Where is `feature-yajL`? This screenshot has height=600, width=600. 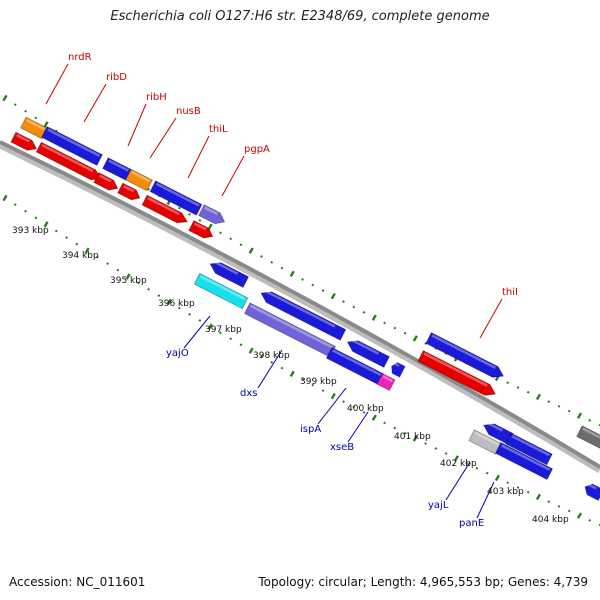 feature-yajL is located at coordinates (485, 442).